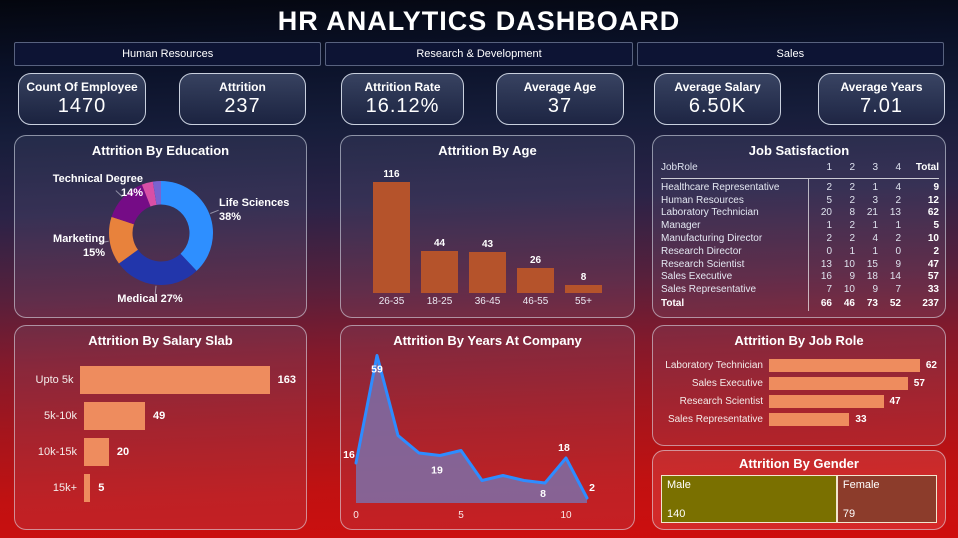 The height and width of the screenshot is (538, 958). What do you see at coordinates (886, 499) in the screenshot?
I see `treemap-block-female: Female 79` at bounding box center [886, 499].